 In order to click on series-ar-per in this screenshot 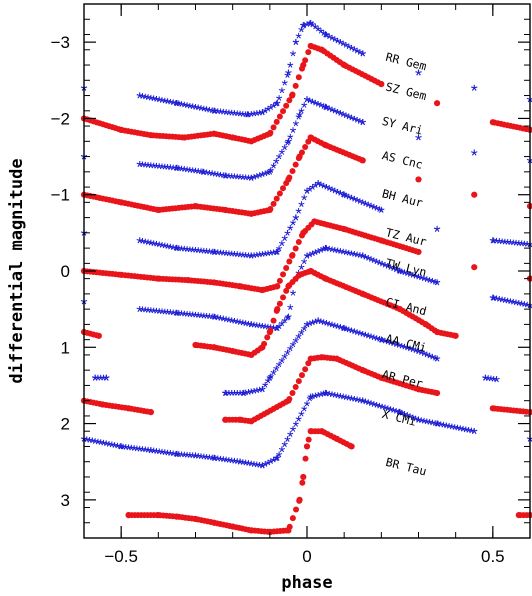, I will do `click(306, 389)`.